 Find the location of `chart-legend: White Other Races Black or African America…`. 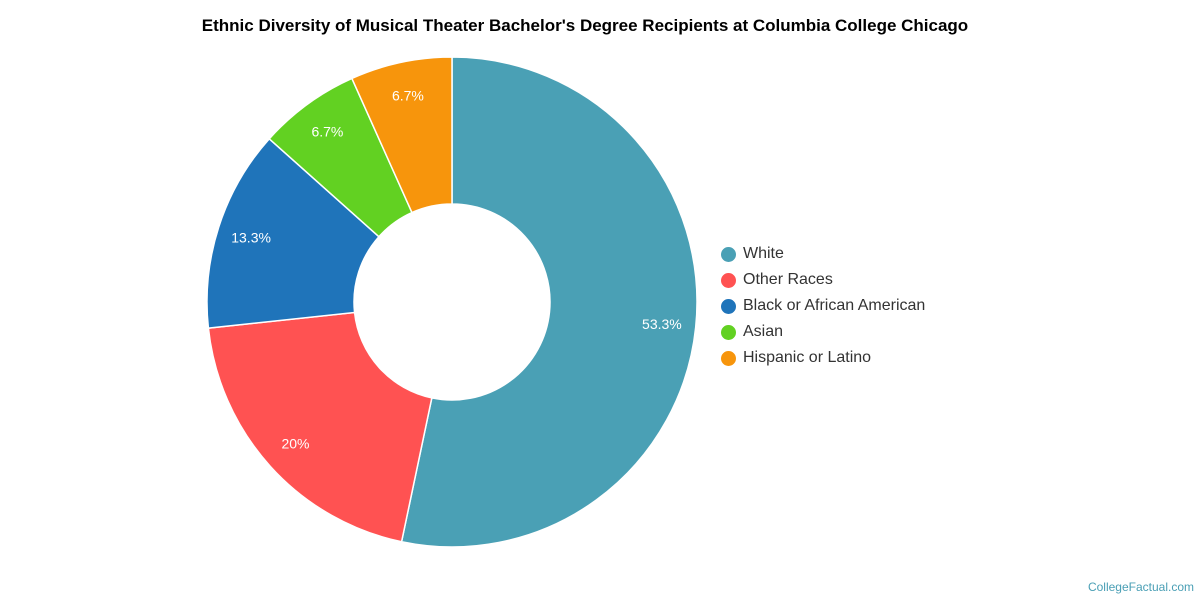

chart-legend: White Other Races Black or African America… is located at coordinates (823, 306).